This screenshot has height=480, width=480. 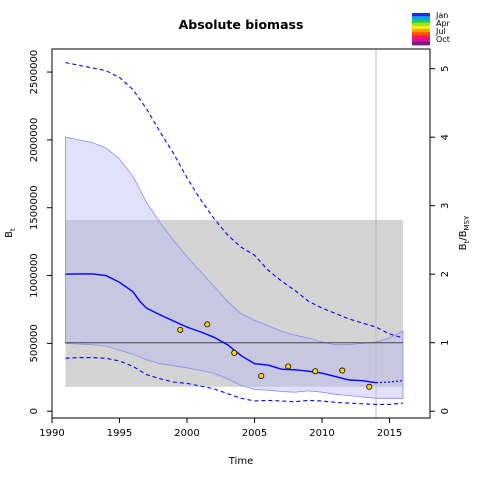 What do you see at coordinates (321, 433) in the screenshot?
I see `x-tick-label: 2010` at bounding box center [321, 433].